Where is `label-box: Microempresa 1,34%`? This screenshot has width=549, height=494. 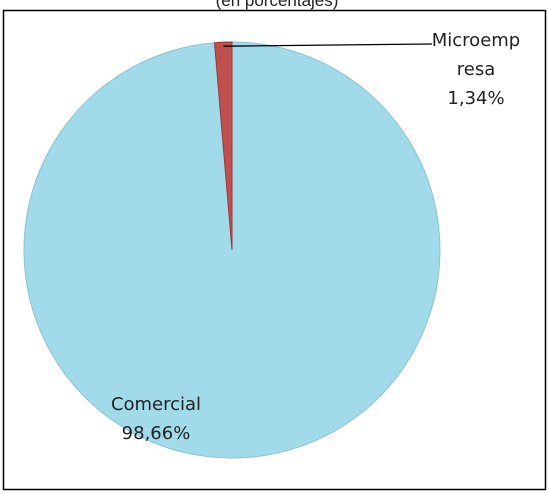 label-box: Microempresa 1,34% is located at coordinates (476, 69).